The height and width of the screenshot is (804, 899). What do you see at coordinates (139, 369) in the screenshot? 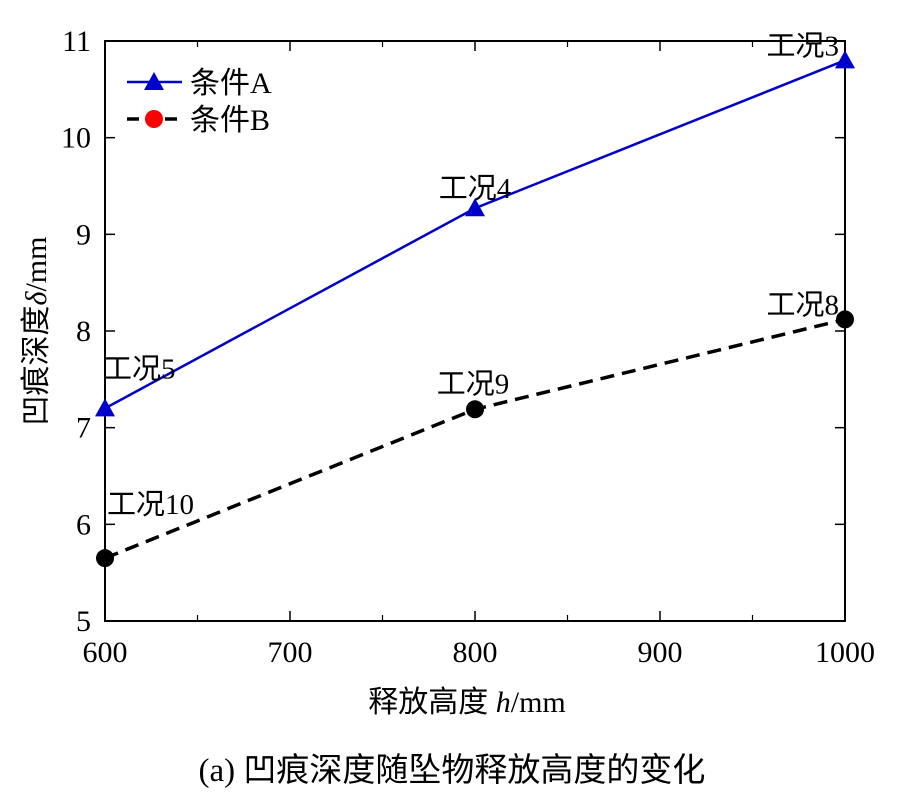
I see `point-label: 工况5` at bounding box center [139, 369].